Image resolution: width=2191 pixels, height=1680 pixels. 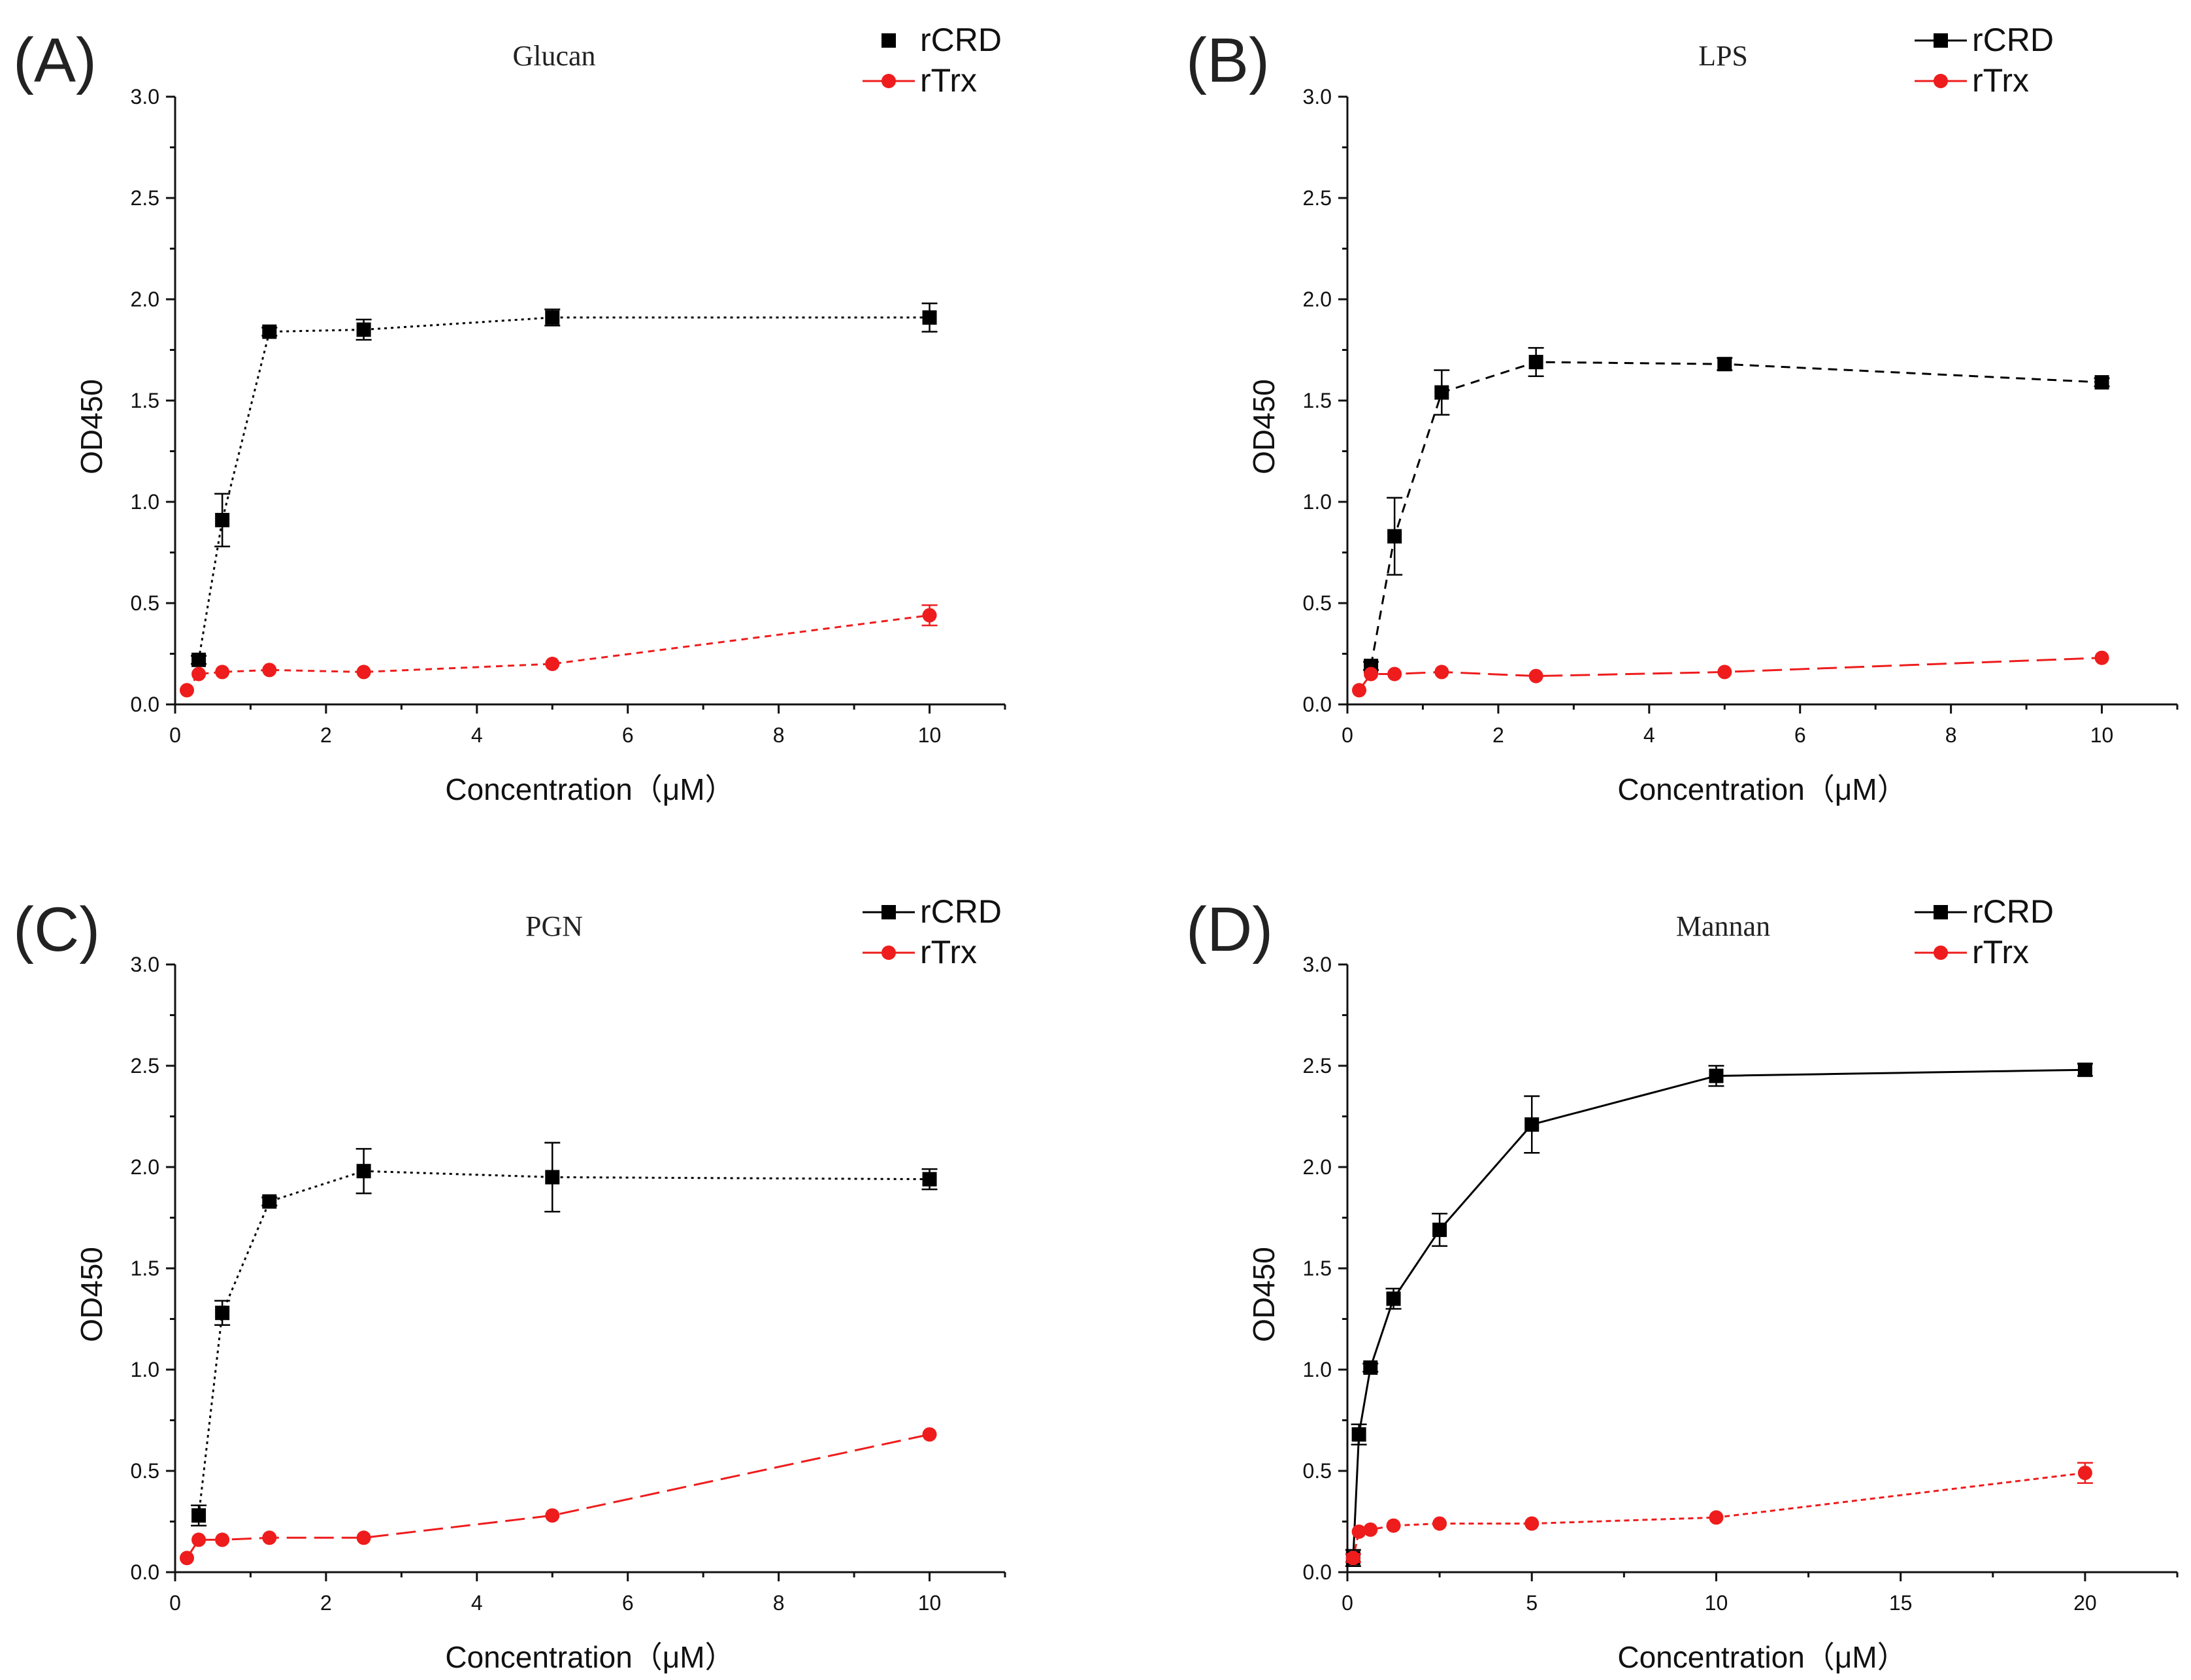 I want to click on x-tick-label: 5, so click(x=1532, y=1603).